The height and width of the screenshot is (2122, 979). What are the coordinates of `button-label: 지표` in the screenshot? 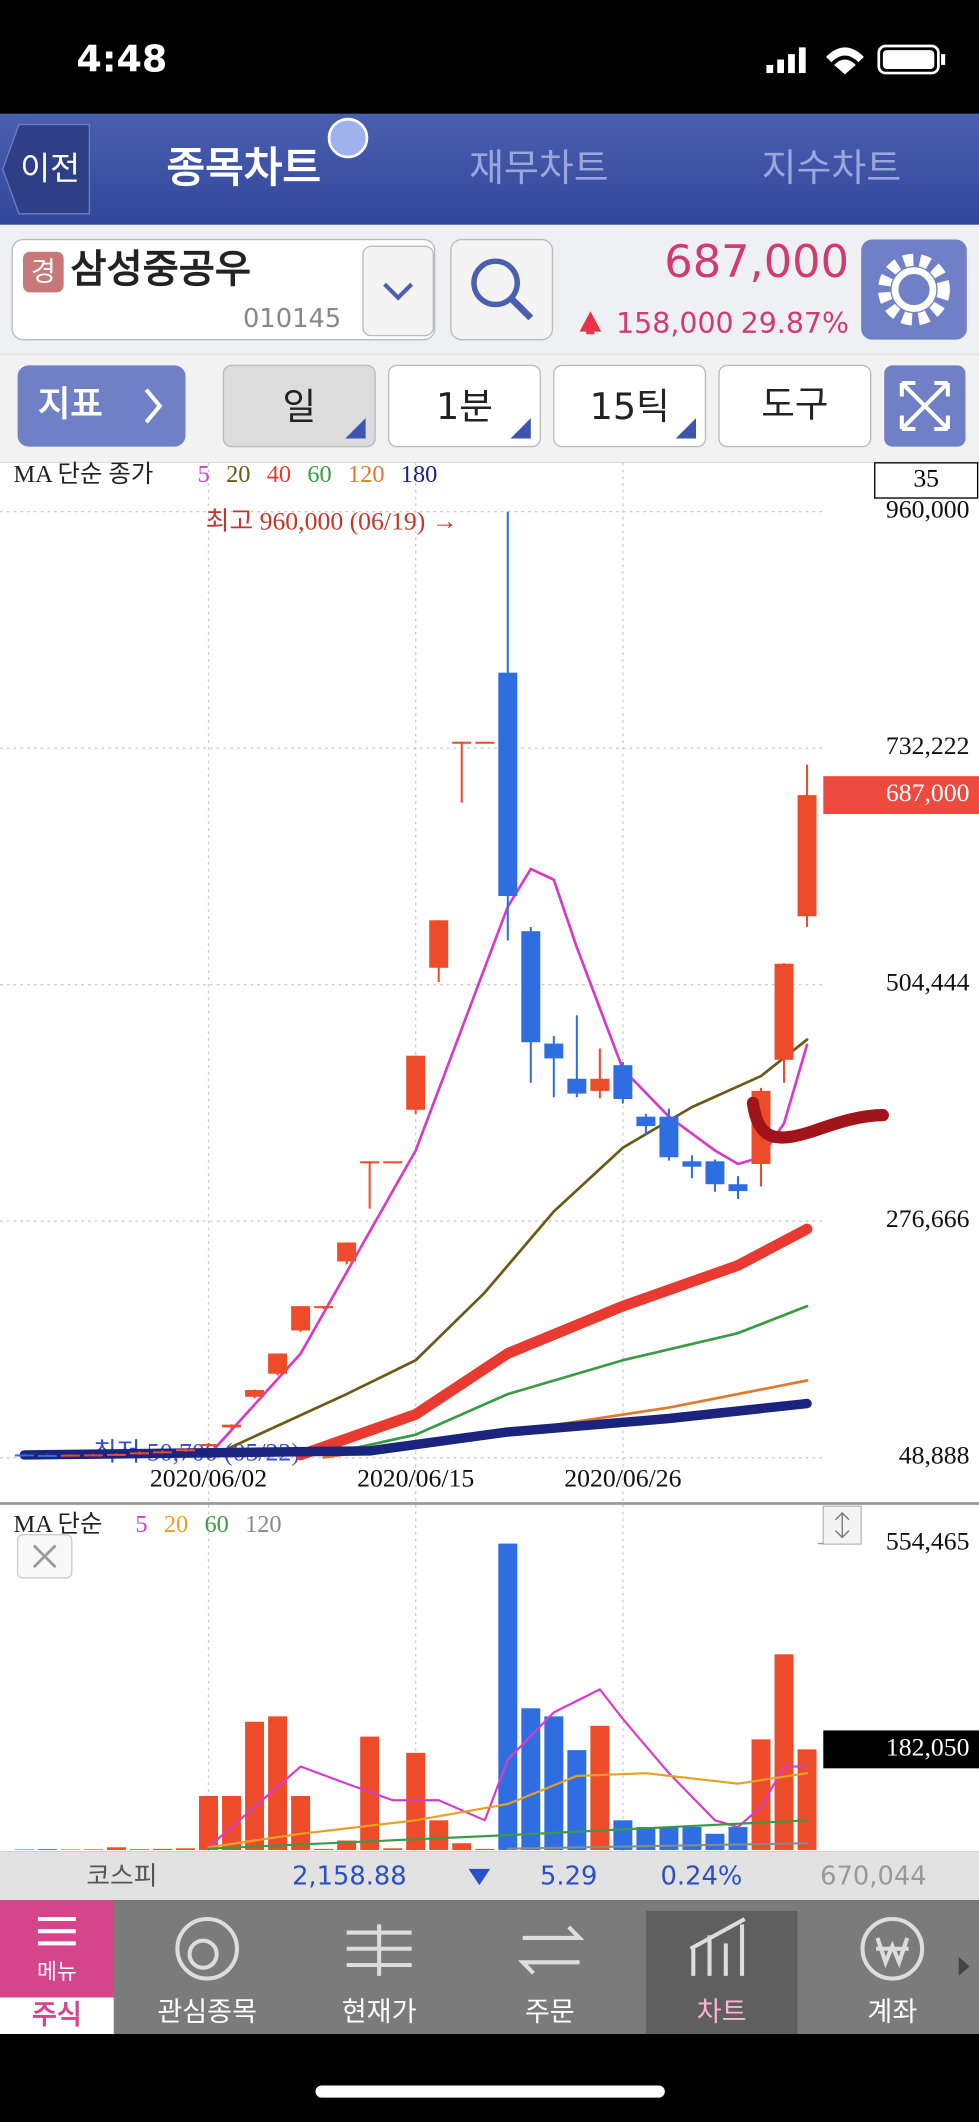 It's located at (70, 404).